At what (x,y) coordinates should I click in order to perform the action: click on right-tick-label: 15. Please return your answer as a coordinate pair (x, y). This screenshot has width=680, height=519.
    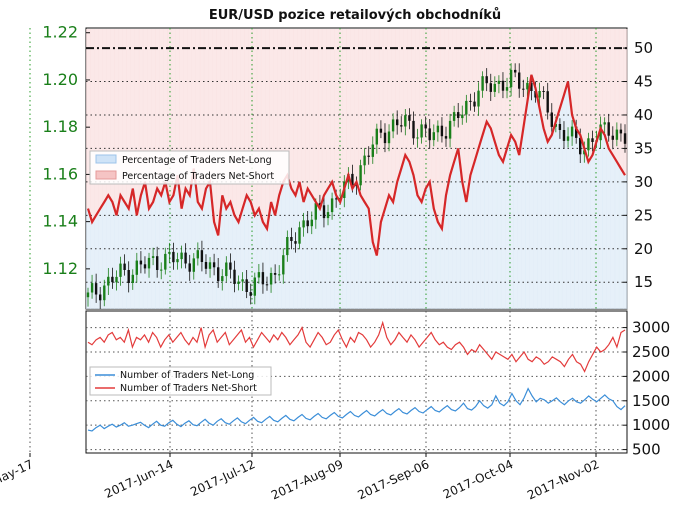
    Looking at the image, I should click on (643, 282).